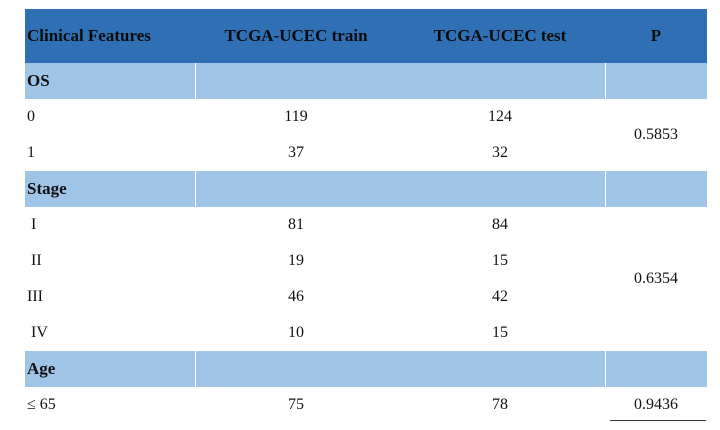 The height and width of the screenshot is (430, 720). Describe the element at coordinates (89, 35) in the screenshot. I see `header-clinical-features: Clinical Features` at that location.